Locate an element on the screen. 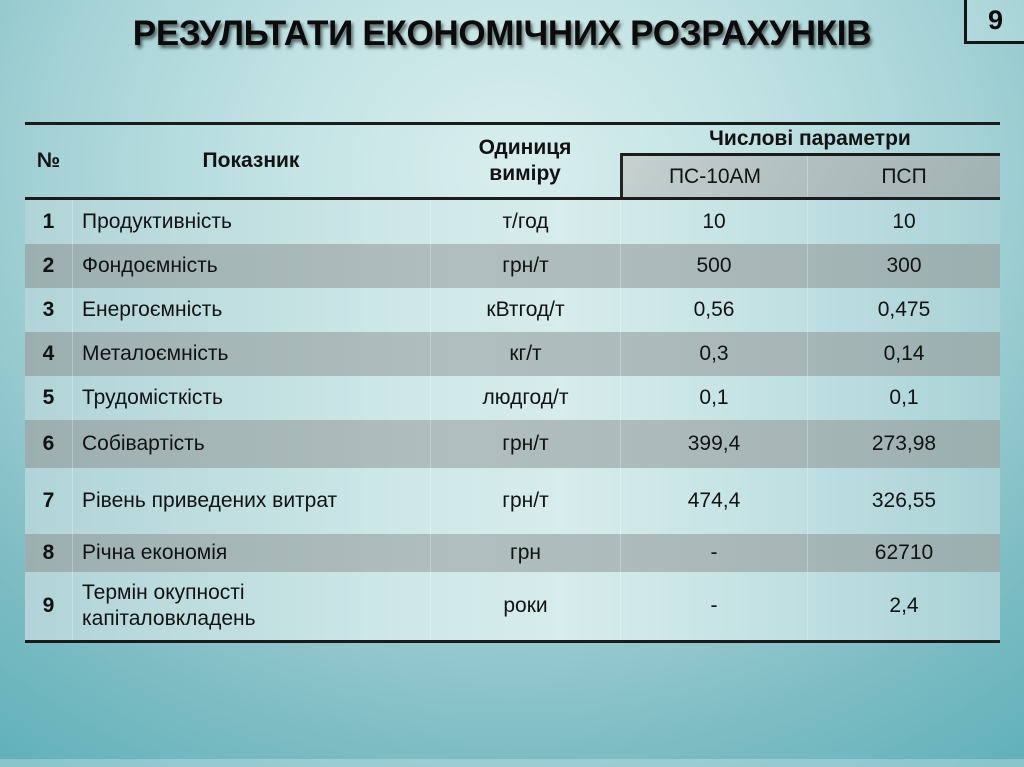  header-params-subrow: ПС-10АМ ПСП is located at coordinates (810, 175).